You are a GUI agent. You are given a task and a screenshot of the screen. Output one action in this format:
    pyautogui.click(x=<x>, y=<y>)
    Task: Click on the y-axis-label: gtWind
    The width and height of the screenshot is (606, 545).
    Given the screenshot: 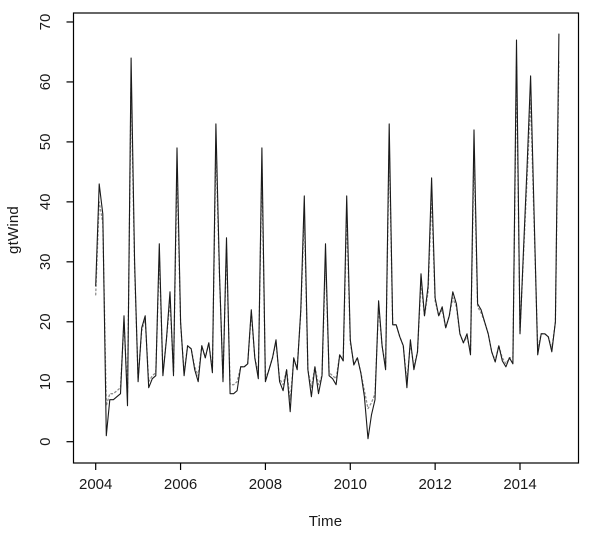 What is the action you would take?
    pyautogui.click(x=13, y=230)
    